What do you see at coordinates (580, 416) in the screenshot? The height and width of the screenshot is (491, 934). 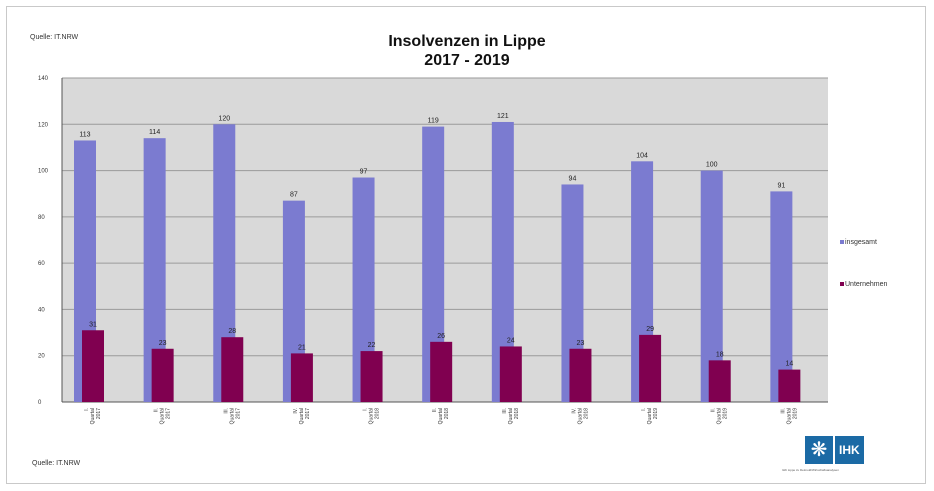 I see `x-tick-label: IV. Quartal 2018` at bounding box center [580, 416].